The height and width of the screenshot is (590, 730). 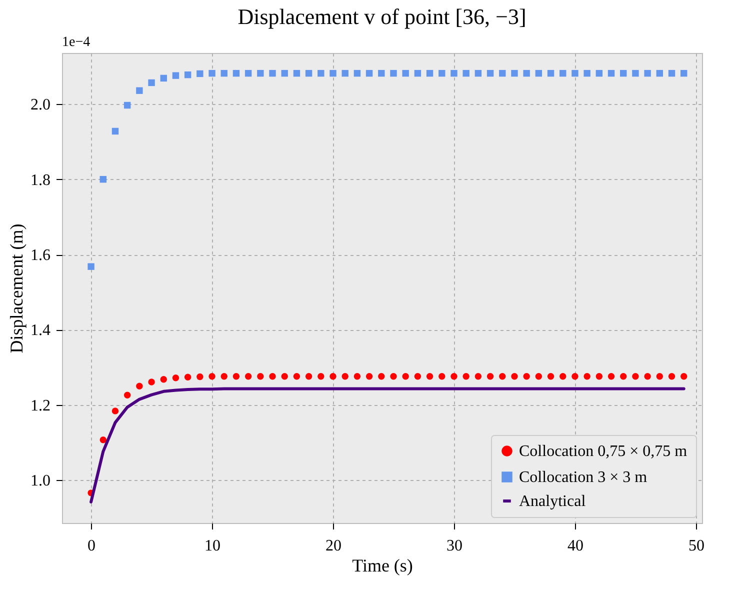 What do you see at coordinates (76, 42) in the screenshot?
I see `text: 1e−4` at bounding box center [76, 42].